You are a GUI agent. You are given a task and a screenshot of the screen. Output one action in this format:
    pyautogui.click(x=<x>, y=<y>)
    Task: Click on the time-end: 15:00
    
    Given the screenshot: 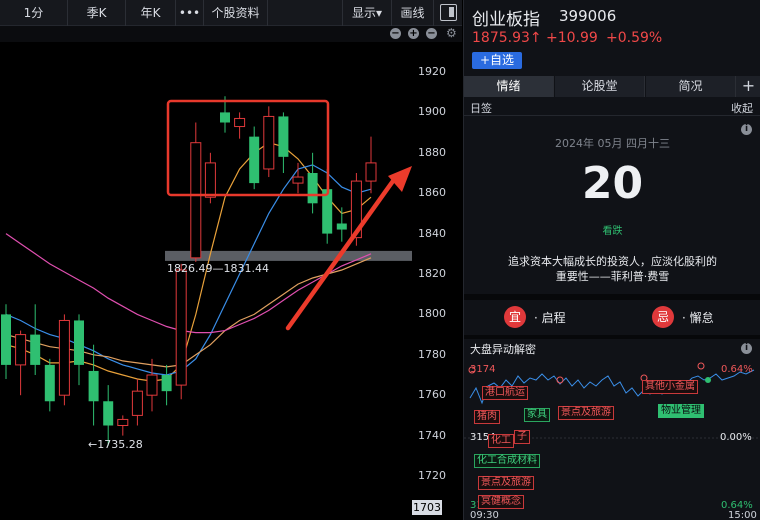 What is the action you would take?
    pyautogui.click(x=742, y=515)
    